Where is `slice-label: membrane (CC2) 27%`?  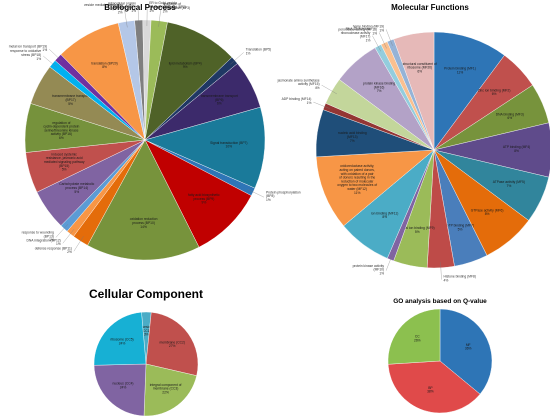
slice-label: membrane (CC2) 27% is located at coordinates (171, 344).